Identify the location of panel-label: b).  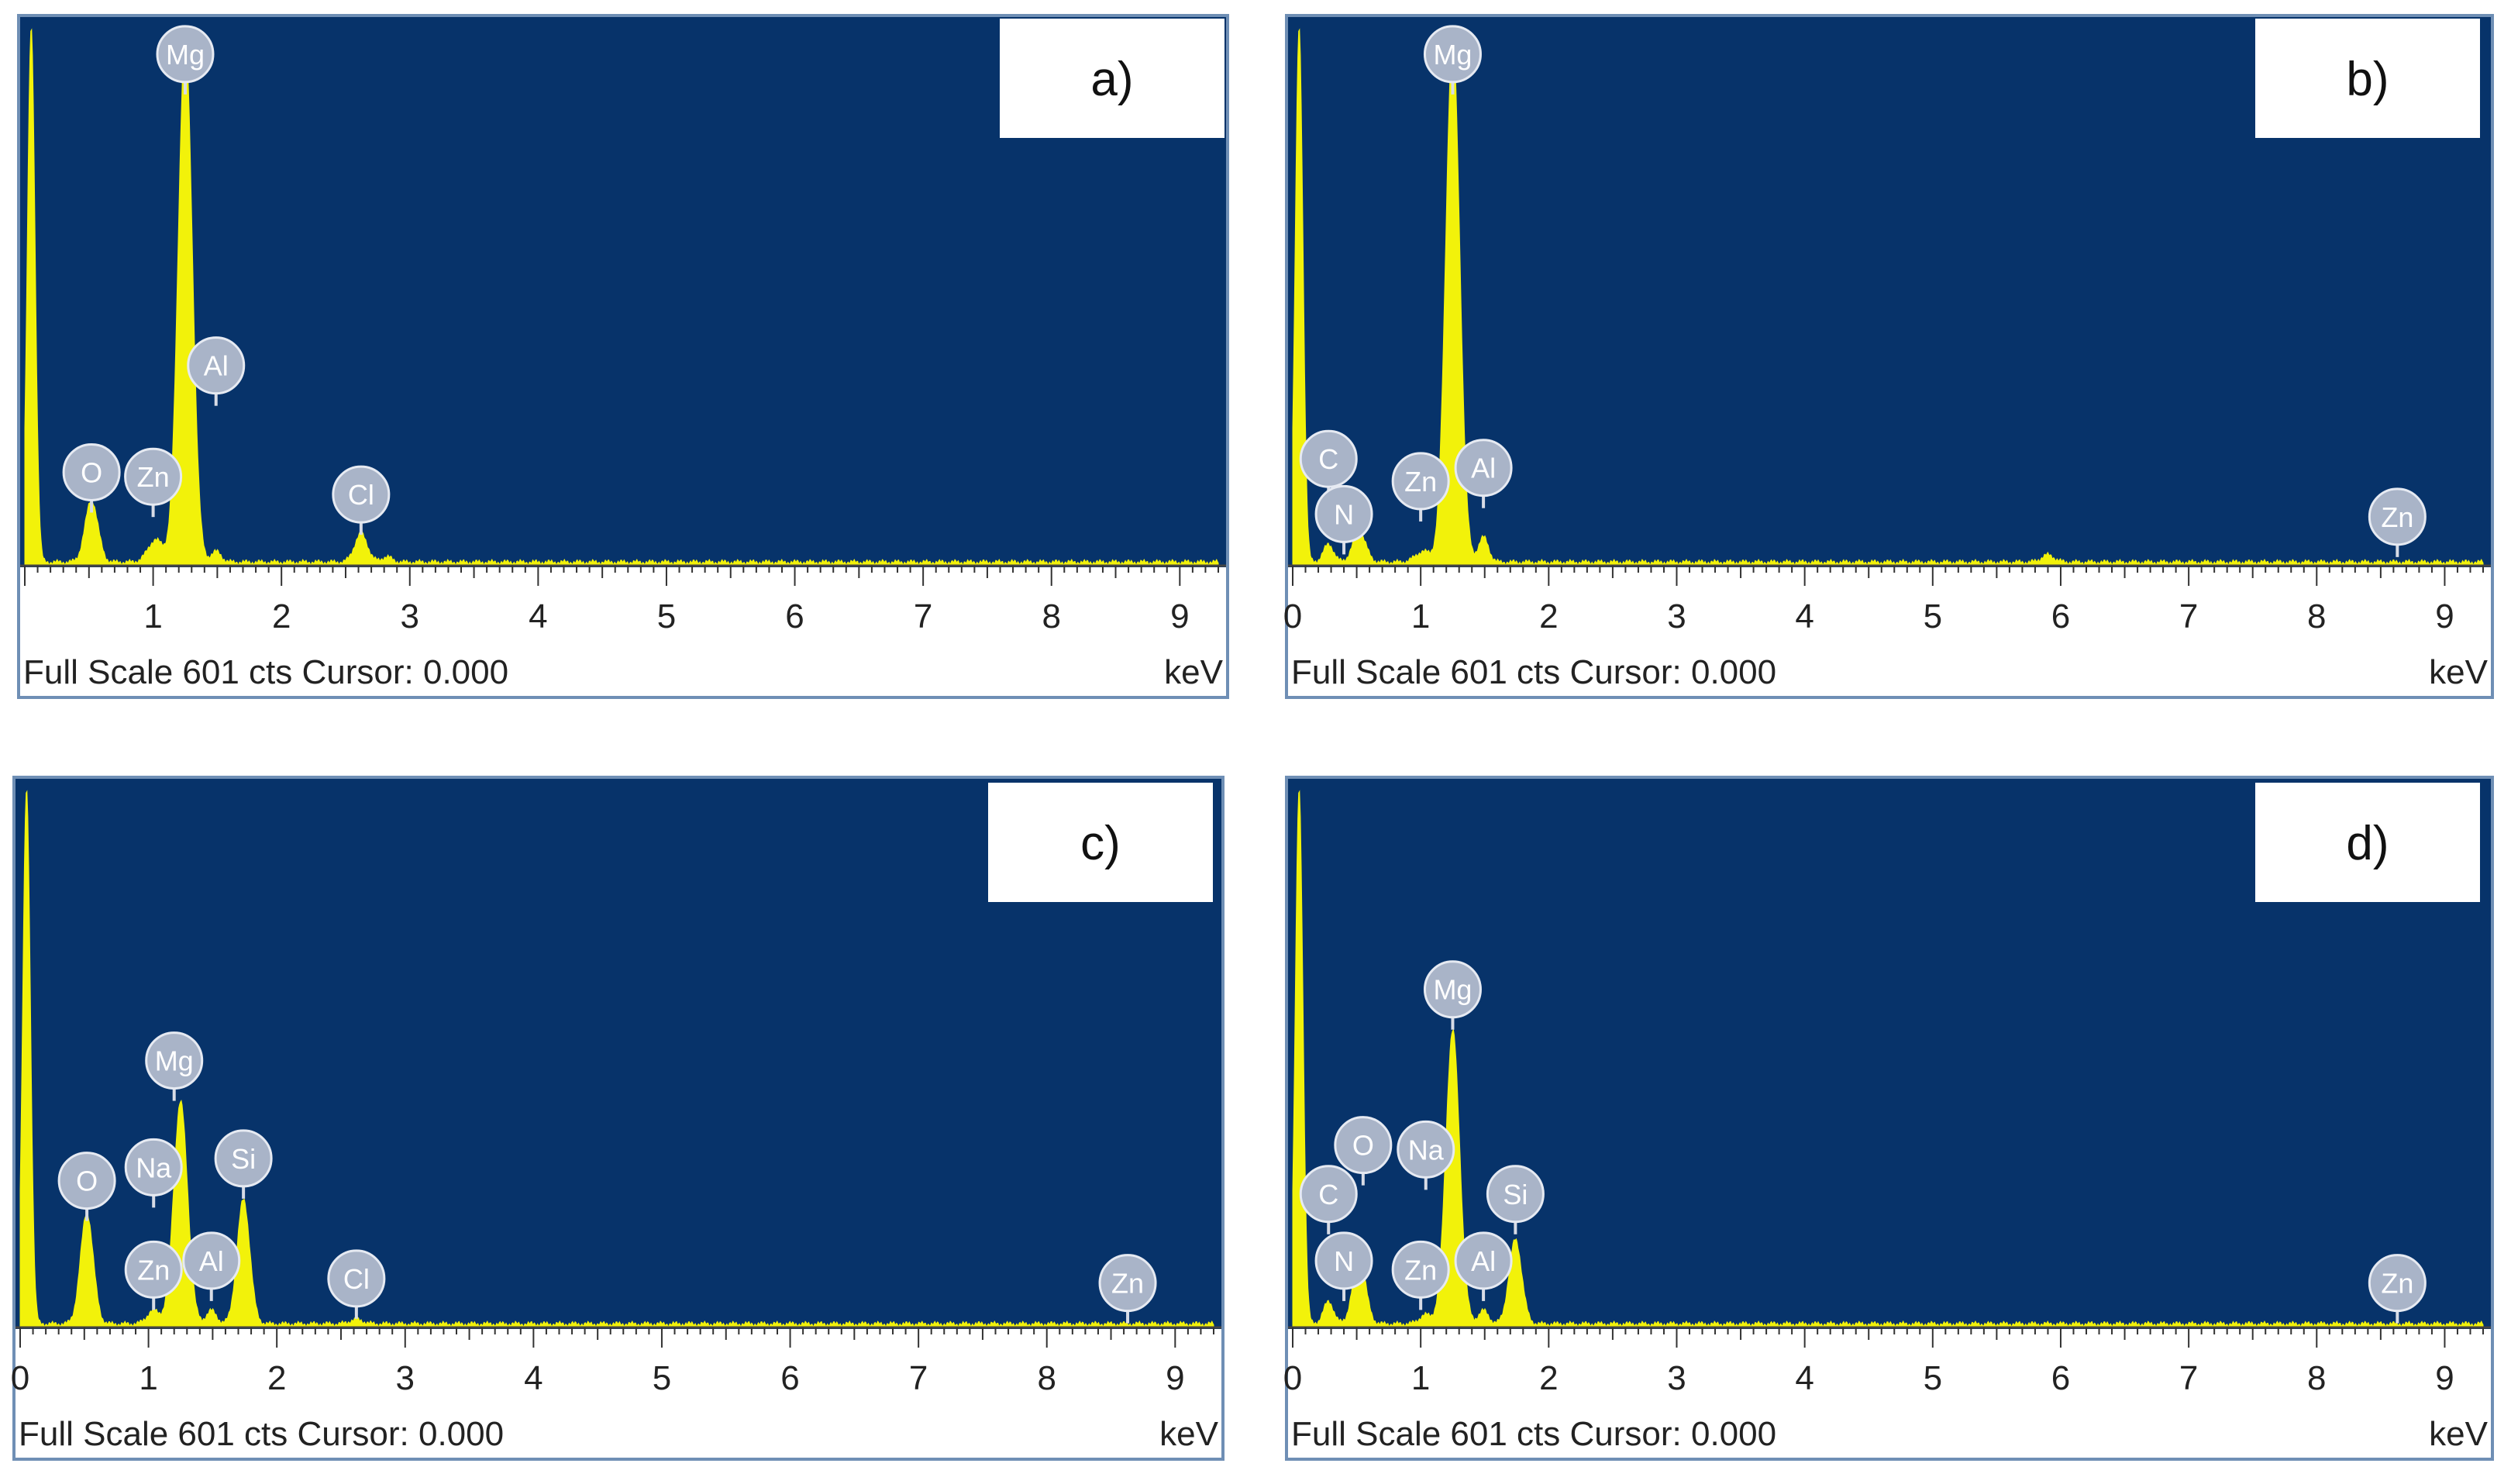
(2367, 79).